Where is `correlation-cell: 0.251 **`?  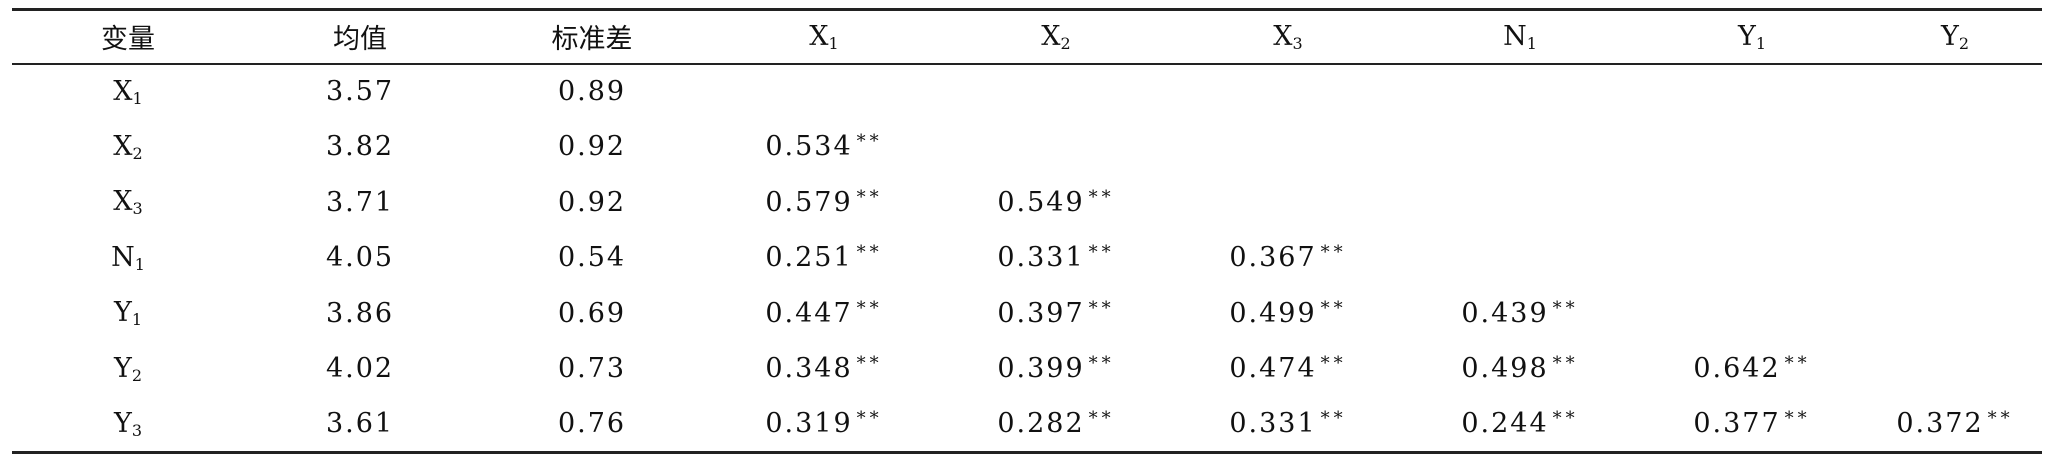
correlation-cell: 0.251 ** is located at coordinates (824, 258).